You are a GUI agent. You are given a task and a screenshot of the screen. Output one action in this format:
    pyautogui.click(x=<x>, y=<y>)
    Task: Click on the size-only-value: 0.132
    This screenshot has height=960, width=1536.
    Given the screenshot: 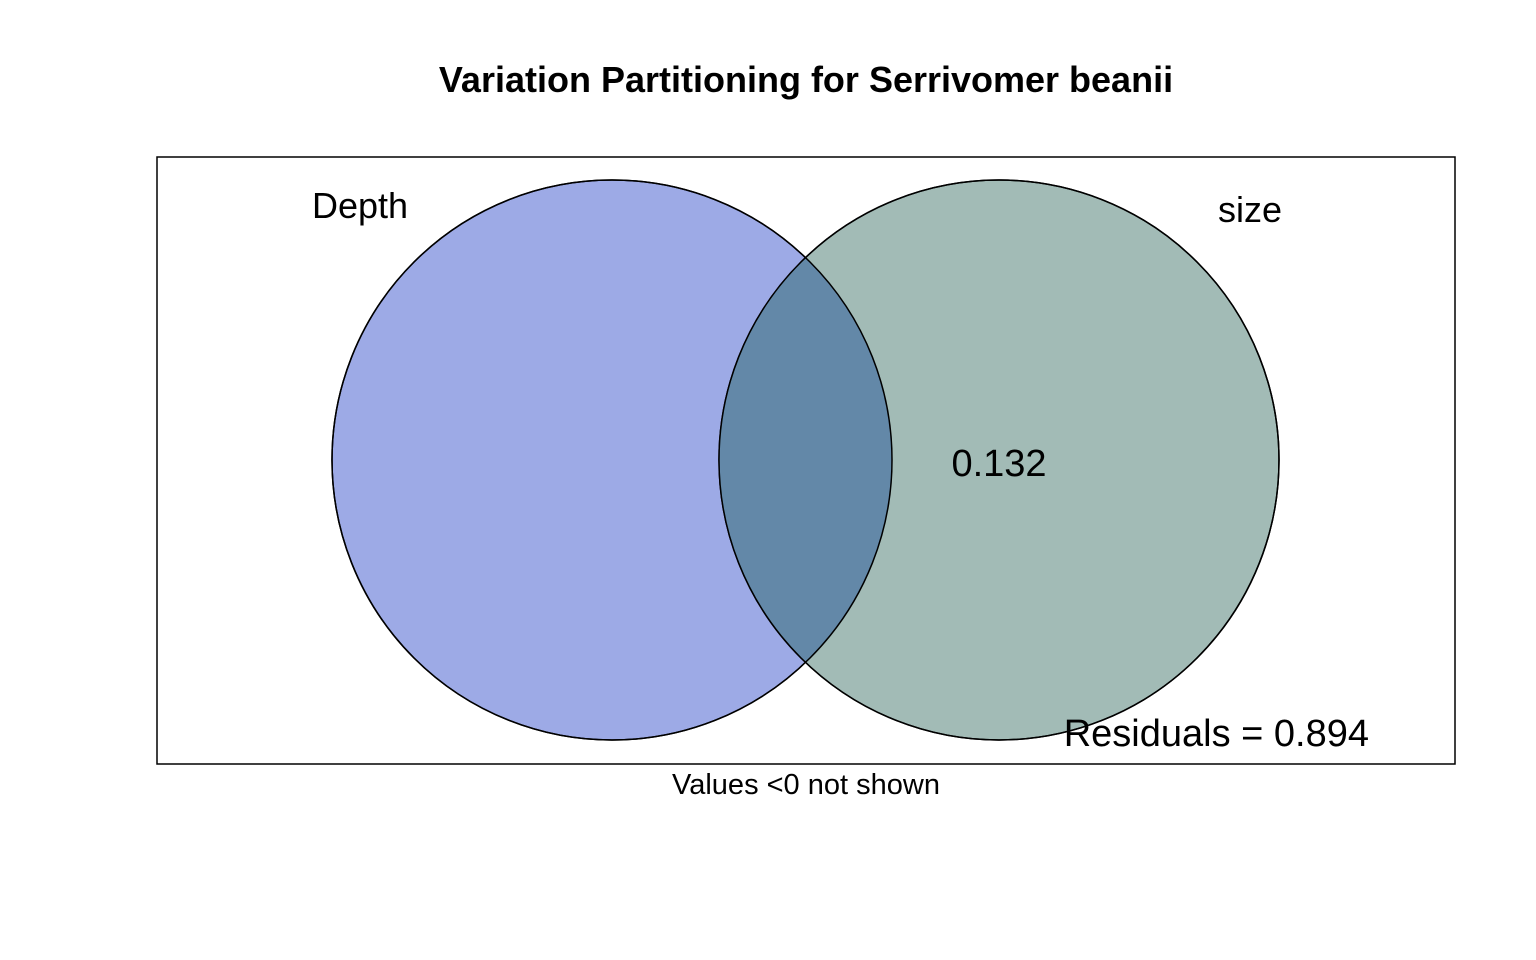 What is the action you would take?
    pyautogui.click(x=998, y=464)
    